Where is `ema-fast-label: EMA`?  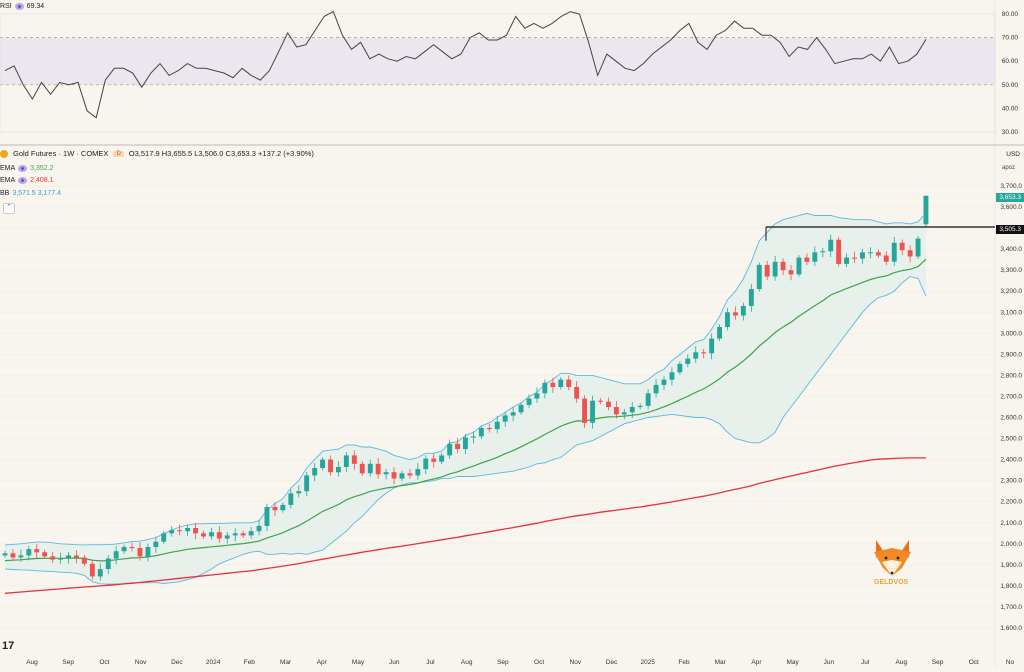
ema-fast-label: EMA is located at coordinates (8, 168).